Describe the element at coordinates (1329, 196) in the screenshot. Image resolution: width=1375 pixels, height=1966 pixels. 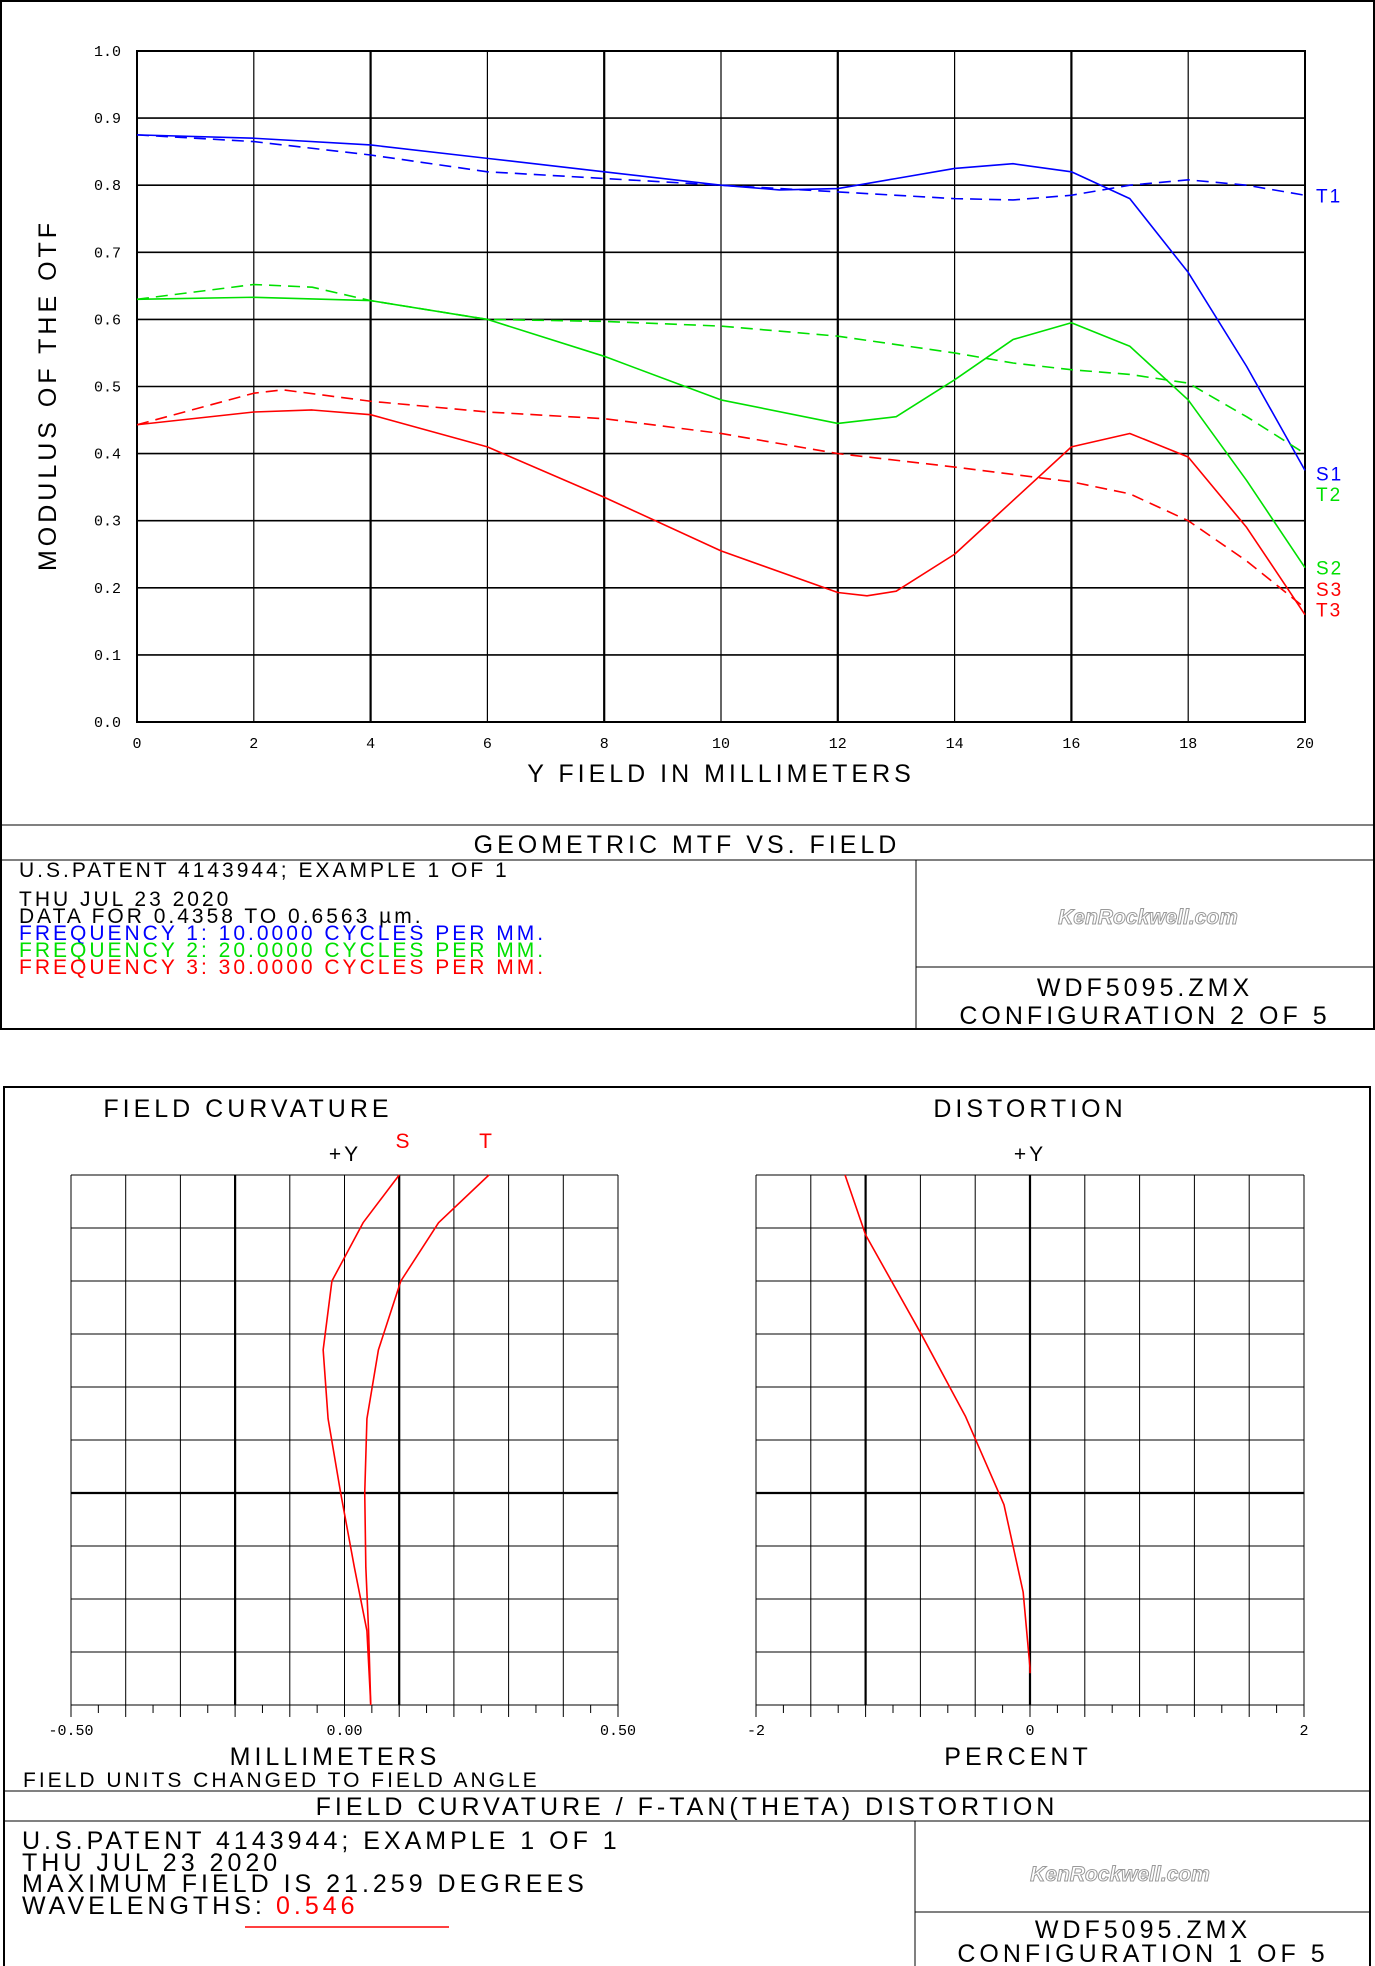
I see `series-label-t1: T1` at that location.